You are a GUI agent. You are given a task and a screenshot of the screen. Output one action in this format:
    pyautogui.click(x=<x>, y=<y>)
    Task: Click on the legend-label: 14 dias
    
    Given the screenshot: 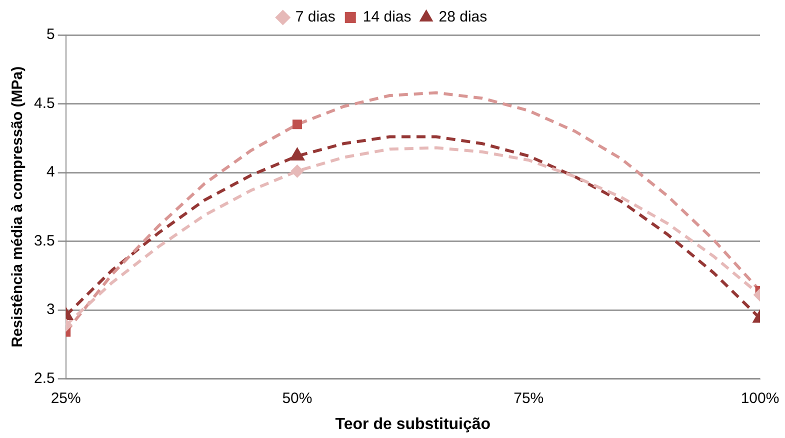 What is the action you would take?
    pyautogui.click(x=387, y=17)
    